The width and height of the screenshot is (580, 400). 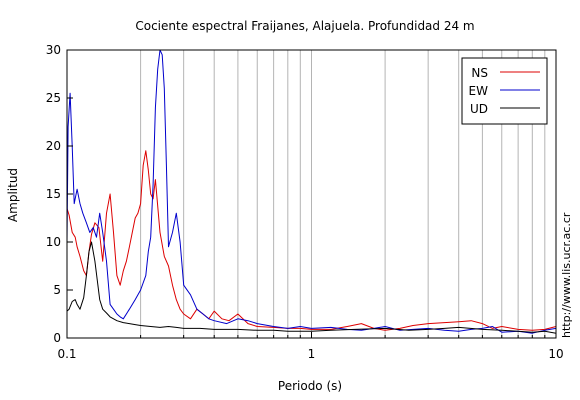 I want to click on legend: NS EW UD, so click(x=504, y=91).